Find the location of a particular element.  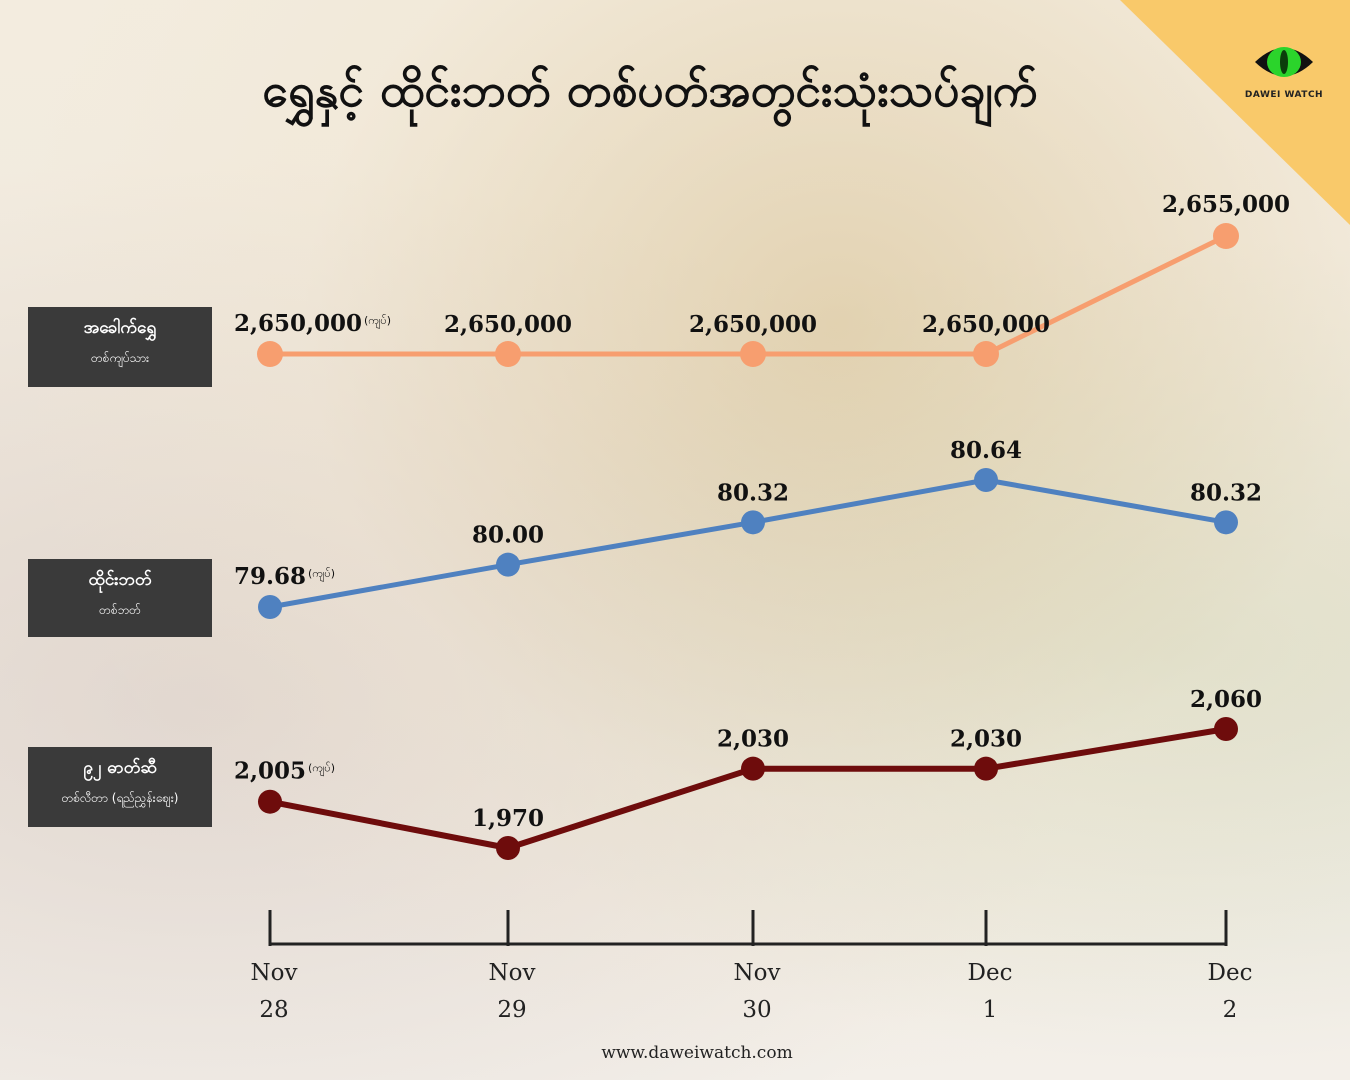

series-label-thb-main: ထိုင်းဘတ် is located at coordinates (120, 580).